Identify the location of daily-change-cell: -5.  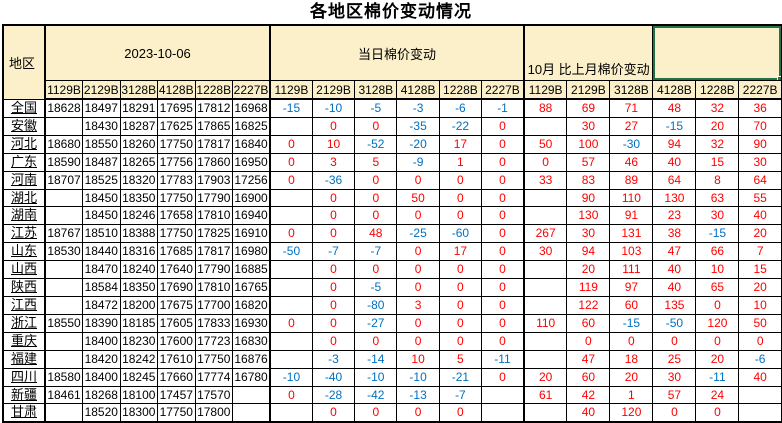
(376, 287).